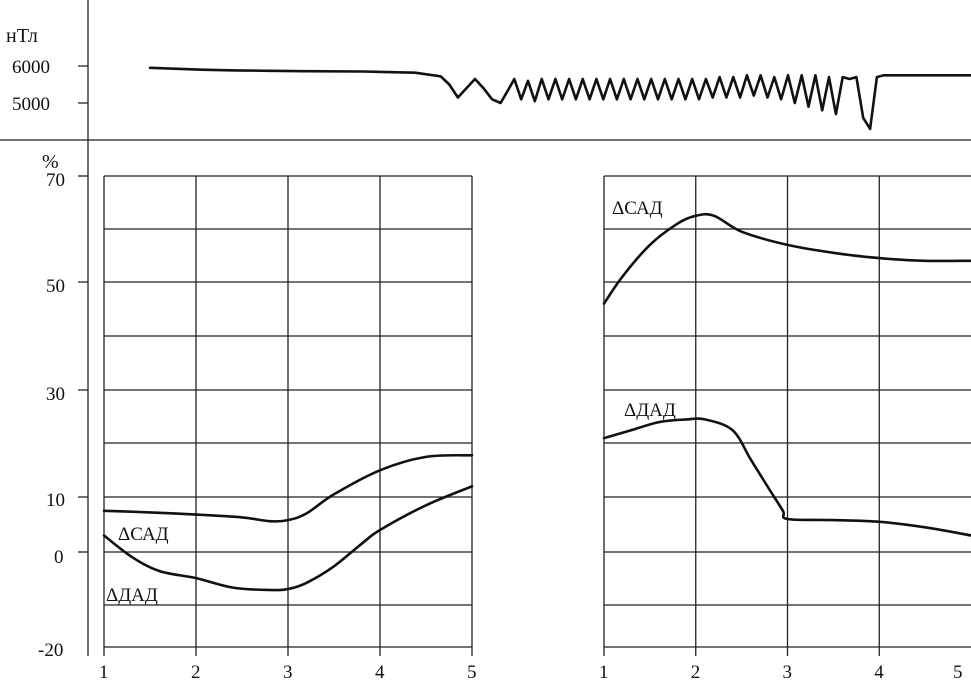 This screenshot has width=971, height=689. What do you see at coordinates (22, 36) in the screenshot?
I see `field-unit-label: нТл` at bounding box center [22, 36].